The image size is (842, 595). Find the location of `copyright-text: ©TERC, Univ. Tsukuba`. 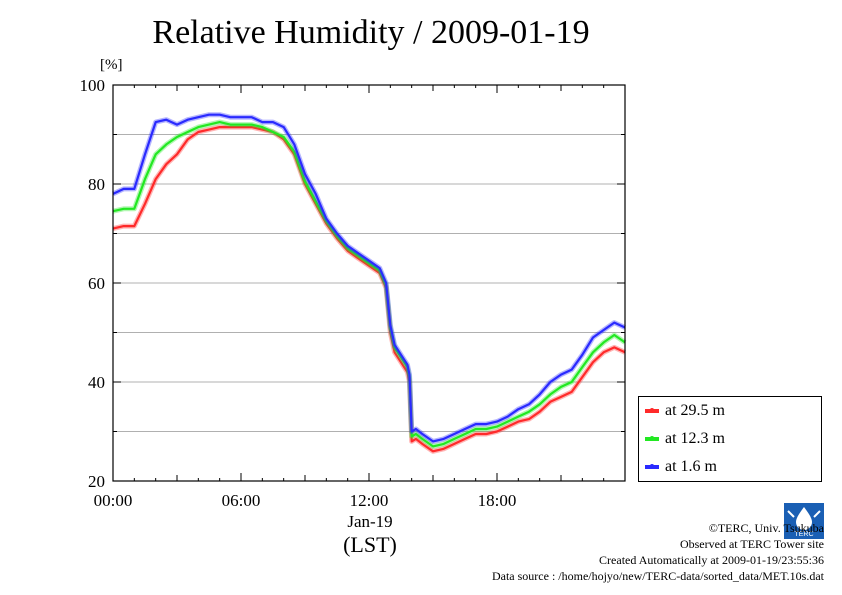

copyright-text: ©TERC, Univ. Tsukuba is located at coordinates (766, 528).